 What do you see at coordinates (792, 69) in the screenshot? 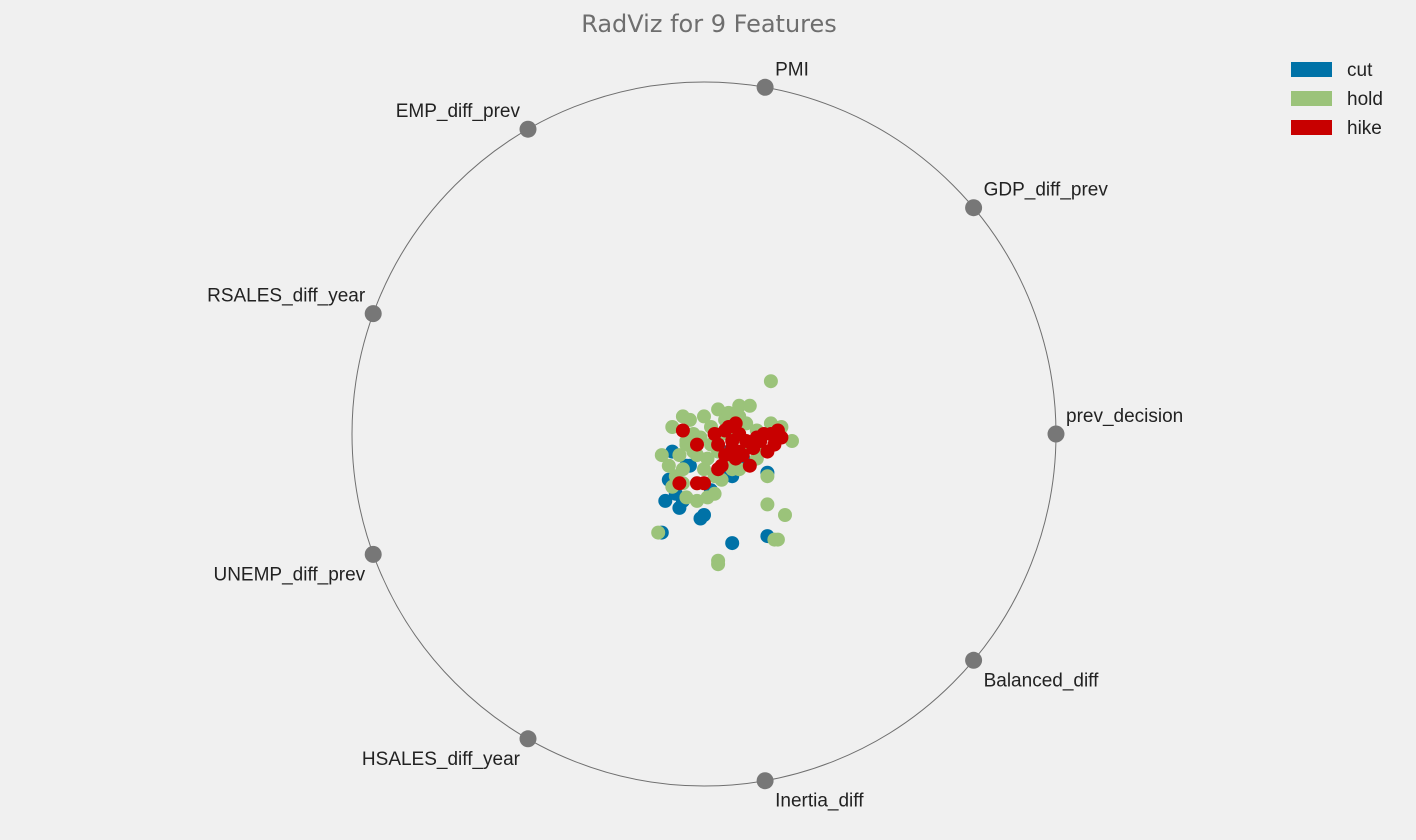
I see `anchor-label-PMI: PMI` at bounding box center [792, 69].